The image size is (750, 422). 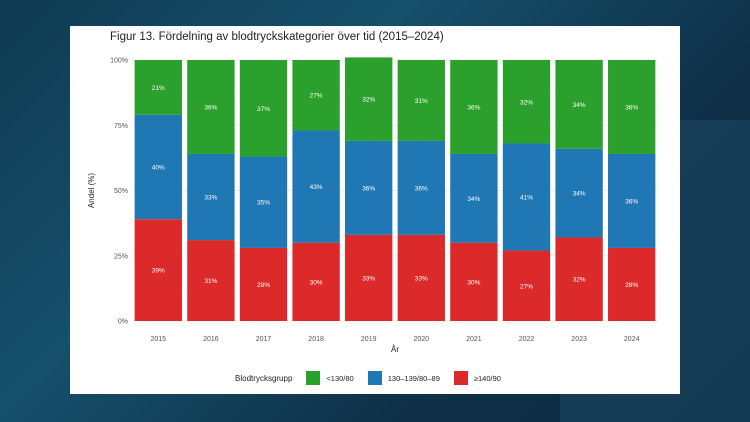 I want to click on legend-label: <130/80, so click(x=340, y=378).